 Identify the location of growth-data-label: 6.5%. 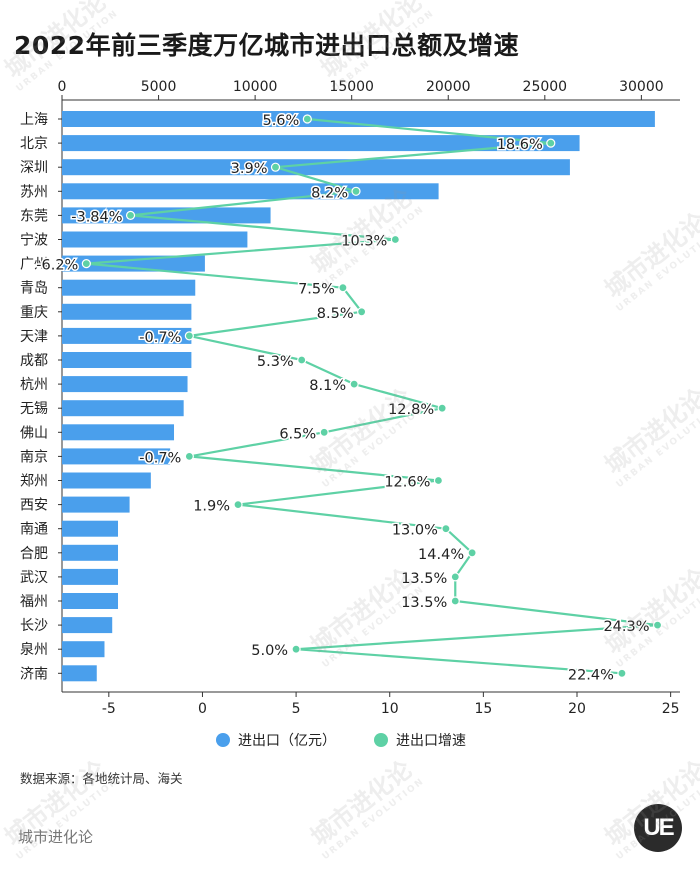
(297, 434).